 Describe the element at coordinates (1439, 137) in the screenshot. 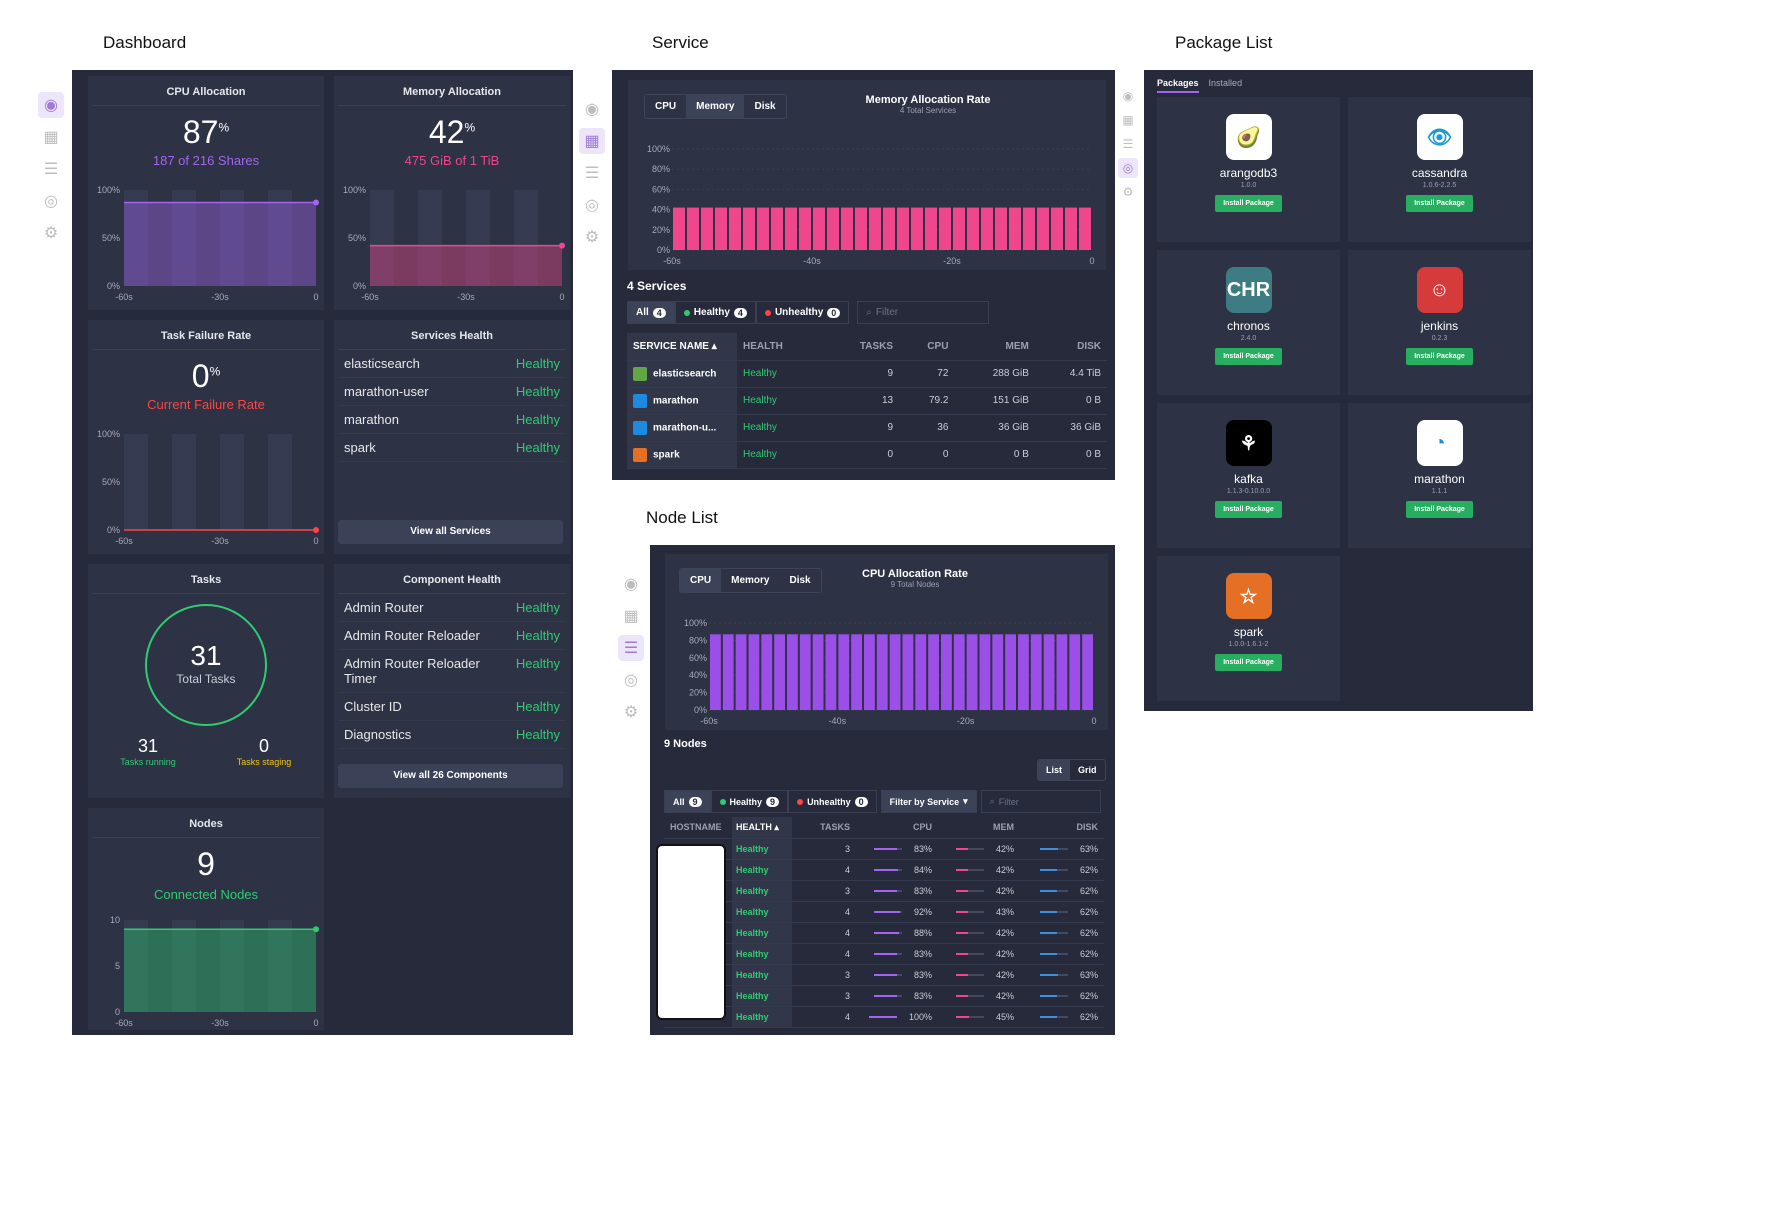

I see `eye-icon: 👁` at that location.